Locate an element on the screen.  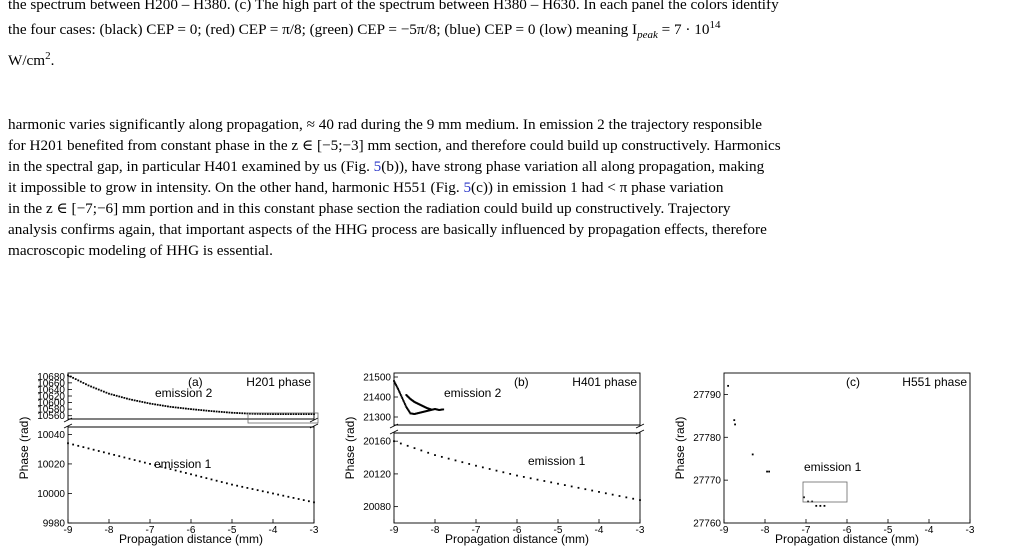
x-axis-label: Propagation distance (mm) is located at coordinates (191, 539).